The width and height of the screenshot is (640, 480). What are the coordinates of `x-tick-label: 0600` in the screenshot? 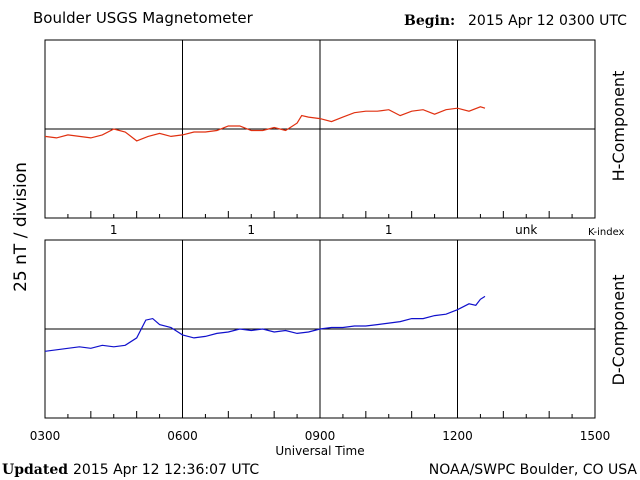 It's located at (182, 436).